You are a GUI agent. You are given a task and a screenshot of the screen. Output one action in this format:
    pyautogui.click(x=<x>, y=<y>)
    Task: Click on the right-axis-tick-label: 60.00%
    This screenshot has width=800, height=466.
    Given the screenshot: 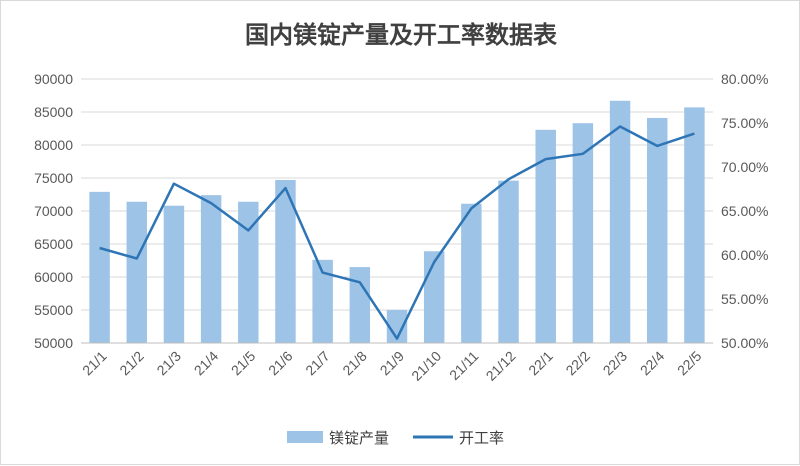 What is the action you would take?
    pyautogui.click(x=744, y=255)
    